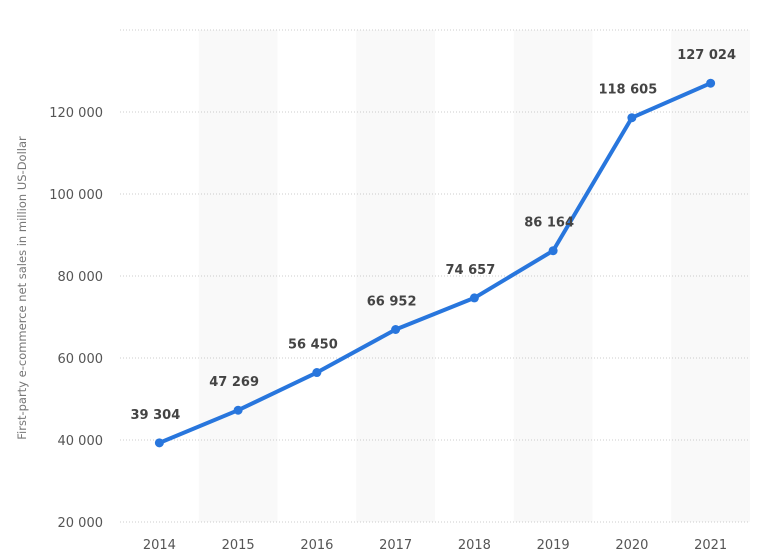 This screenshot has height=558, width=761. What do you see at coordinates (710, 545) in the screenshot?
I see `x-tick-label: 2021` at bounding box center [710, 545].